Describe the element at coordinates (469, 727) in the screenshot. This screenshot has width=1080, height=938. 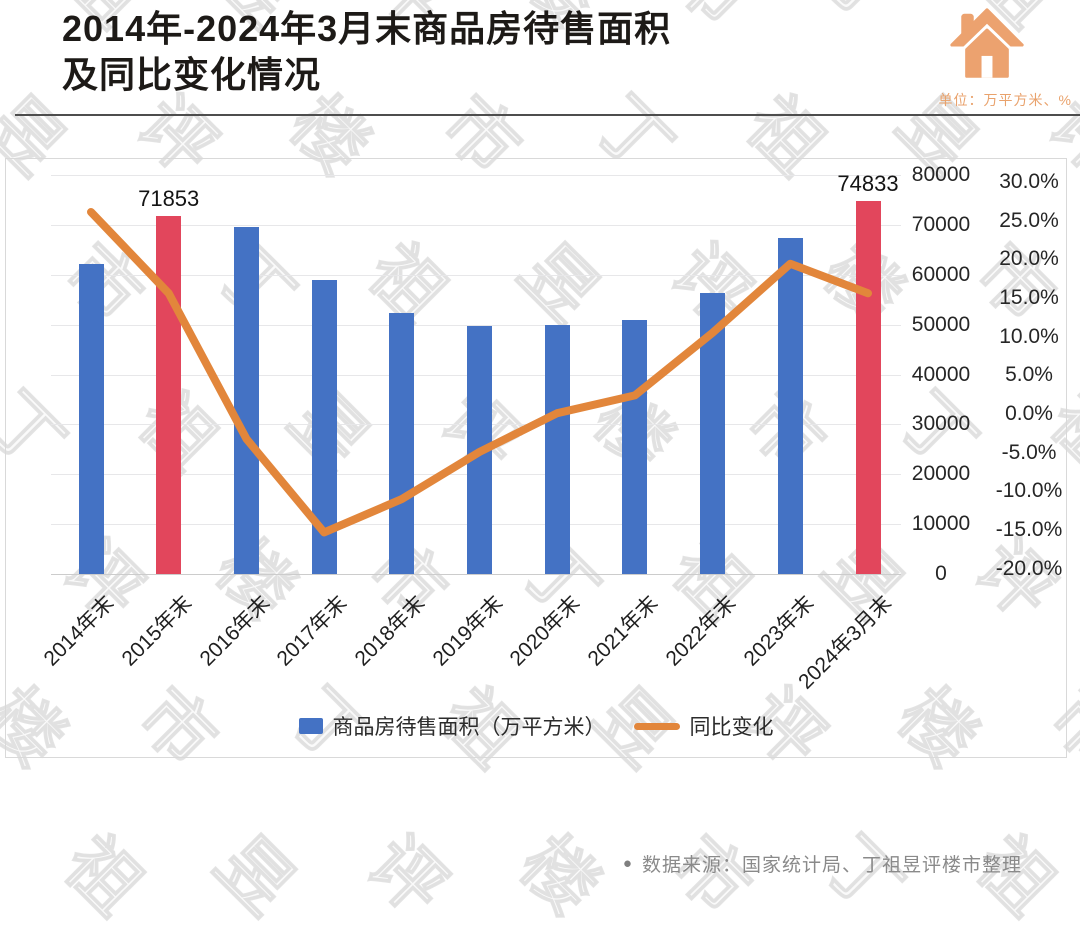
I see `legend-bar-label: 商品房待售面积（万平方米）` at that location.